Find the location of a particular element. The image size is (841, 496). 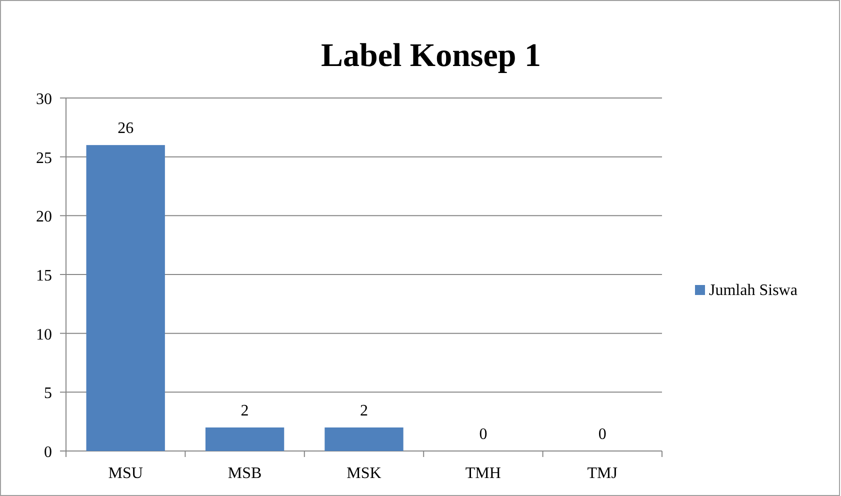

x-tick-label: MSK is located at coordinates (364, 473).